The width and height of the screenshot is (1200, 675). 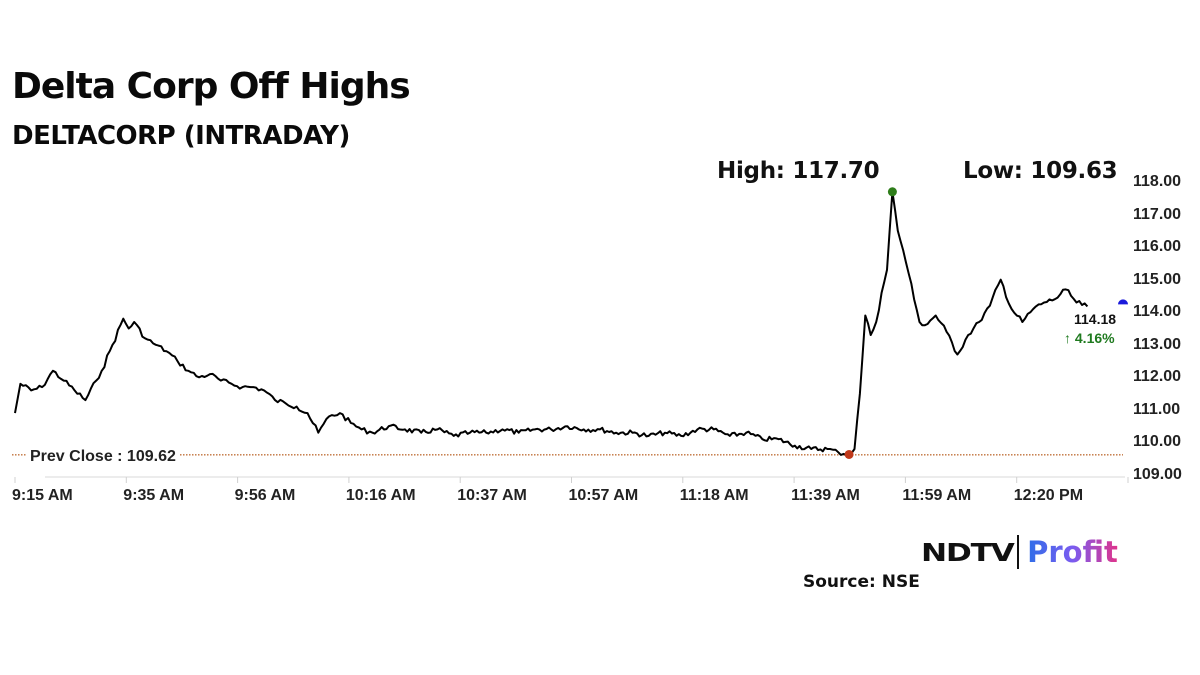 What do you see at coordinates (892, 192) in the screenshot?
I see `high-marker-dot` at bounding box center [892, 192].